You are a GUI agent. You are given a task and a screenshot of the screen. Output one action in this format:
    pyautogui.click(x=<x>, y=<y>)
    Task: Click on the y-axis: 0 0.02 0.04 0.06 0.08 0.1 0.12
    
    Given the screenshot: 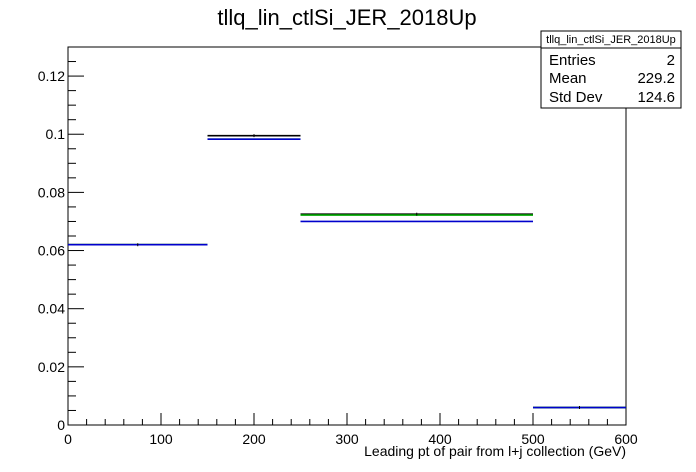 What is the action you would take?
    pyautogui.click(x=61, y=239)
    